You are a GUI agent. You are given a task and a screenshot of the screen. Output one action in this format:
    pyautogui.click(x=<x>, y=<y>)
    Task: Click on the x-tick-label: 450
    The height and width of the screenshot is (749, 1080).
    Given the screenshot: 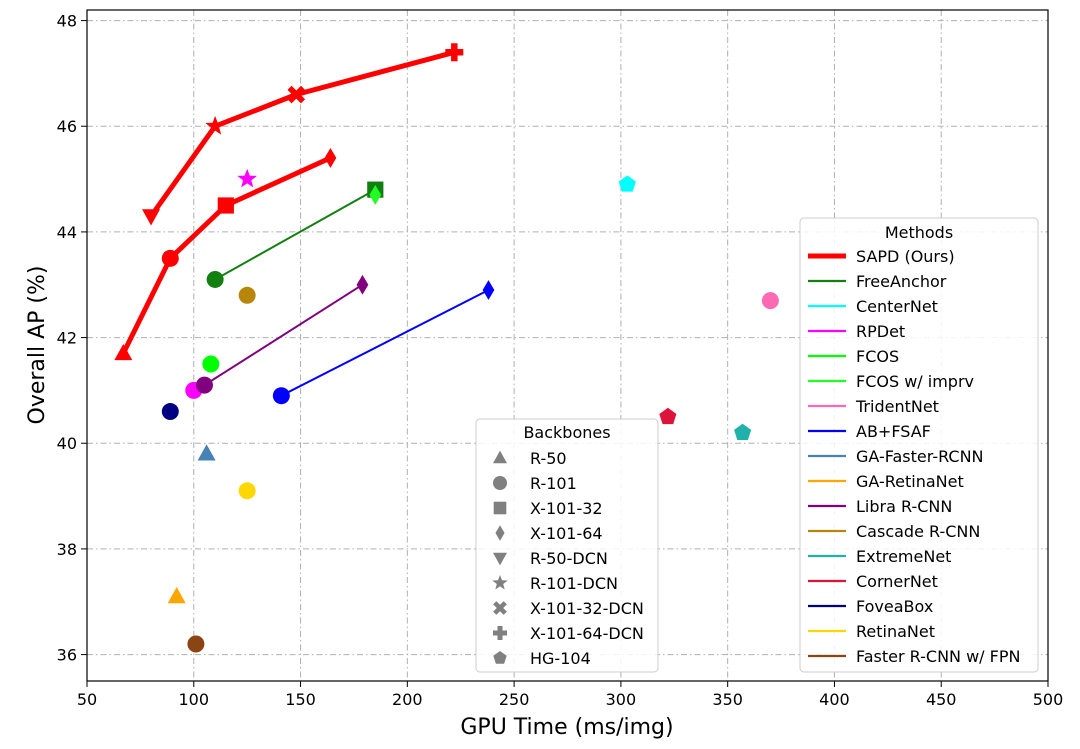 What is the action you would take?
    pyautogui.click(x=941, y=699)
    